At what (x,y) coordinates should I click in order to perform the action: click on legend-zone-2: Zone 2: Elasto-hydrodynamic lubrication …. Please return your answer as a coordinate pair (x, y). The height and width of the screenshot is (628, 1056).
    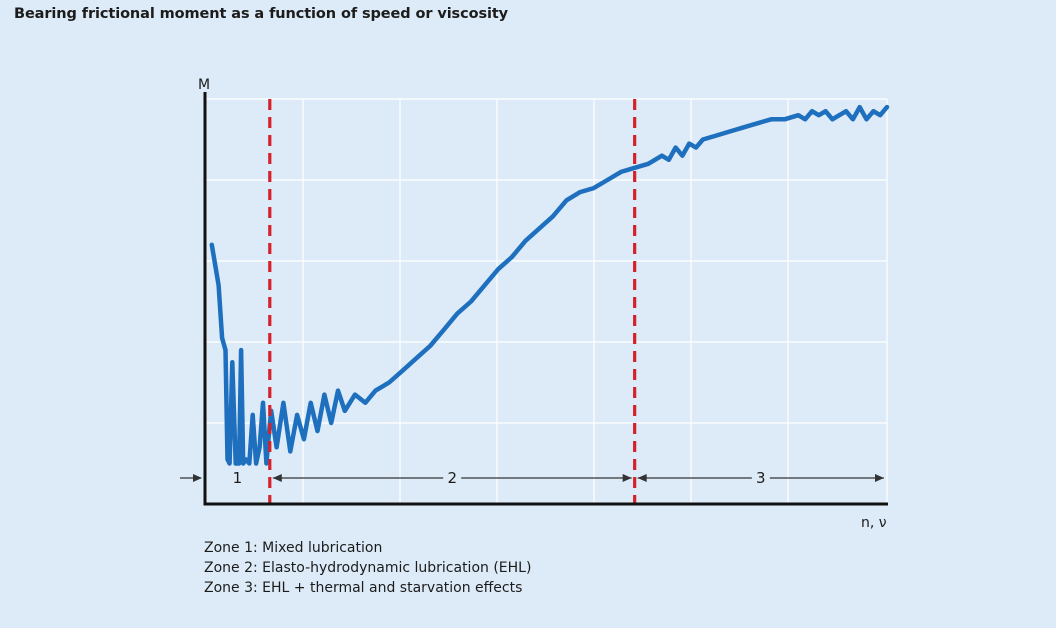
    Looking at the image, I should click on (368, 568).